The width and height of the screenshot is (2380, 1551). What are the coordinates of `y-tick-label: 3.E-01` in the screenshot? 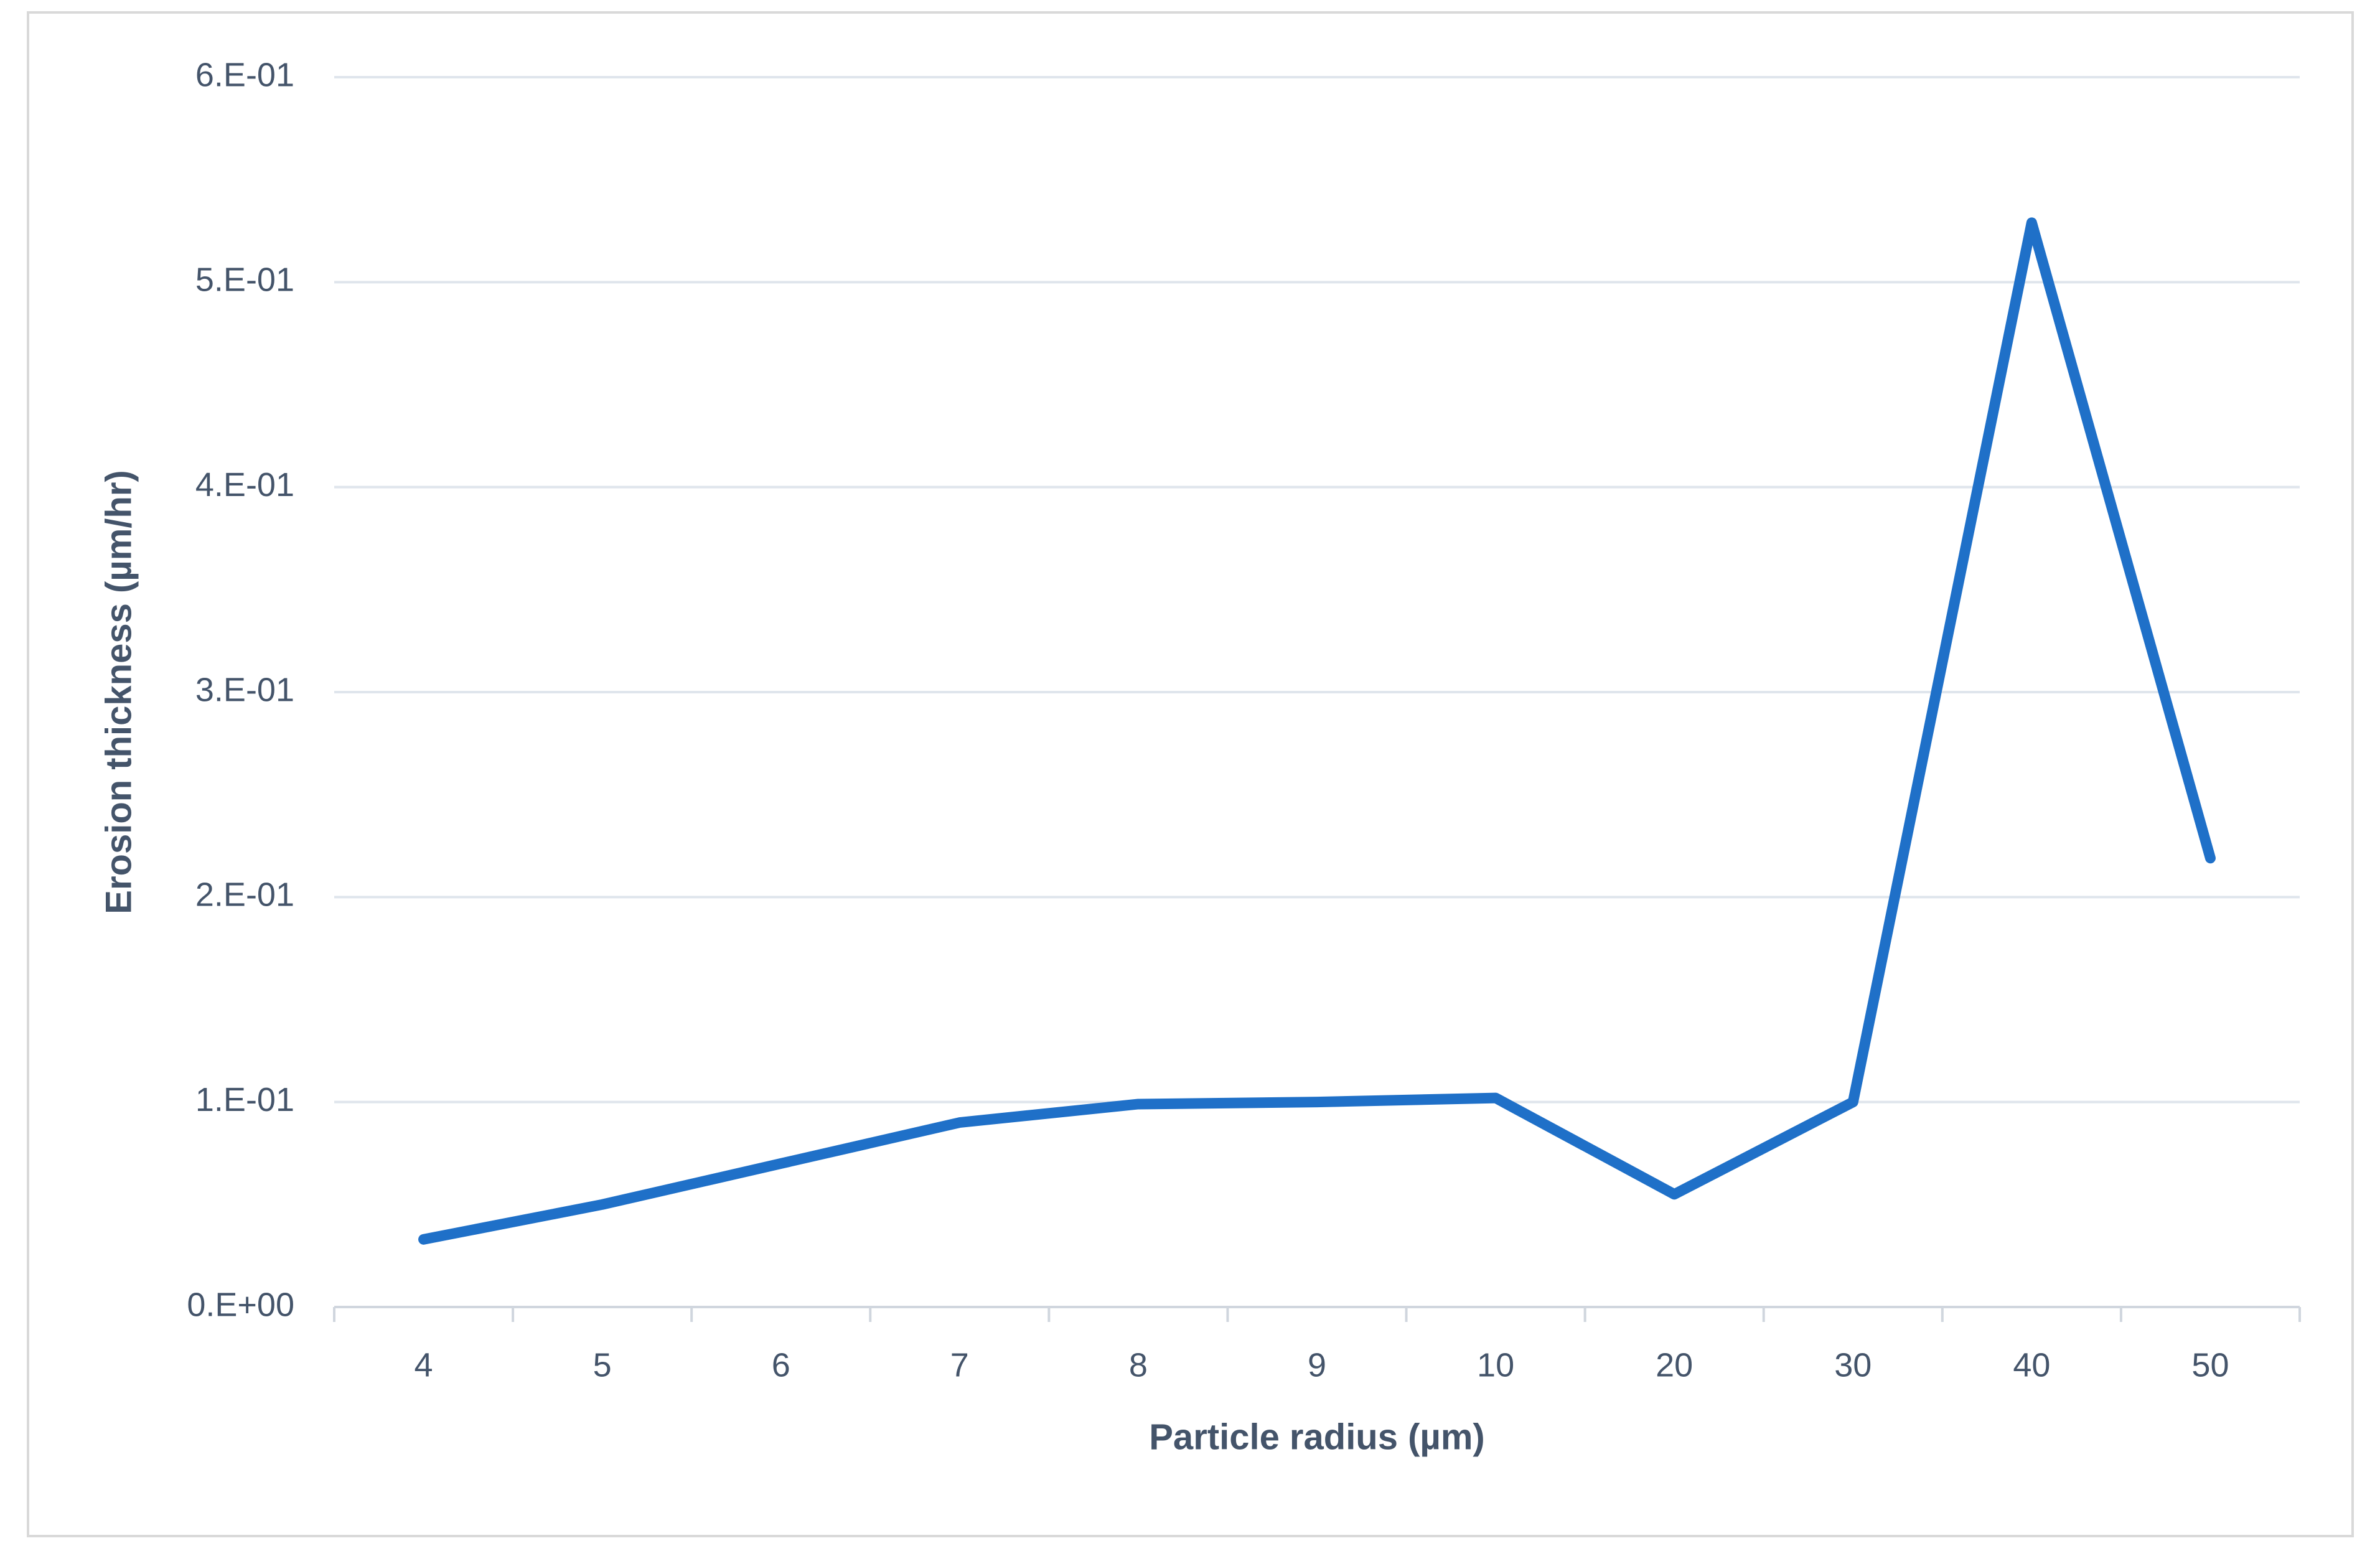 It's located at (244, 689).